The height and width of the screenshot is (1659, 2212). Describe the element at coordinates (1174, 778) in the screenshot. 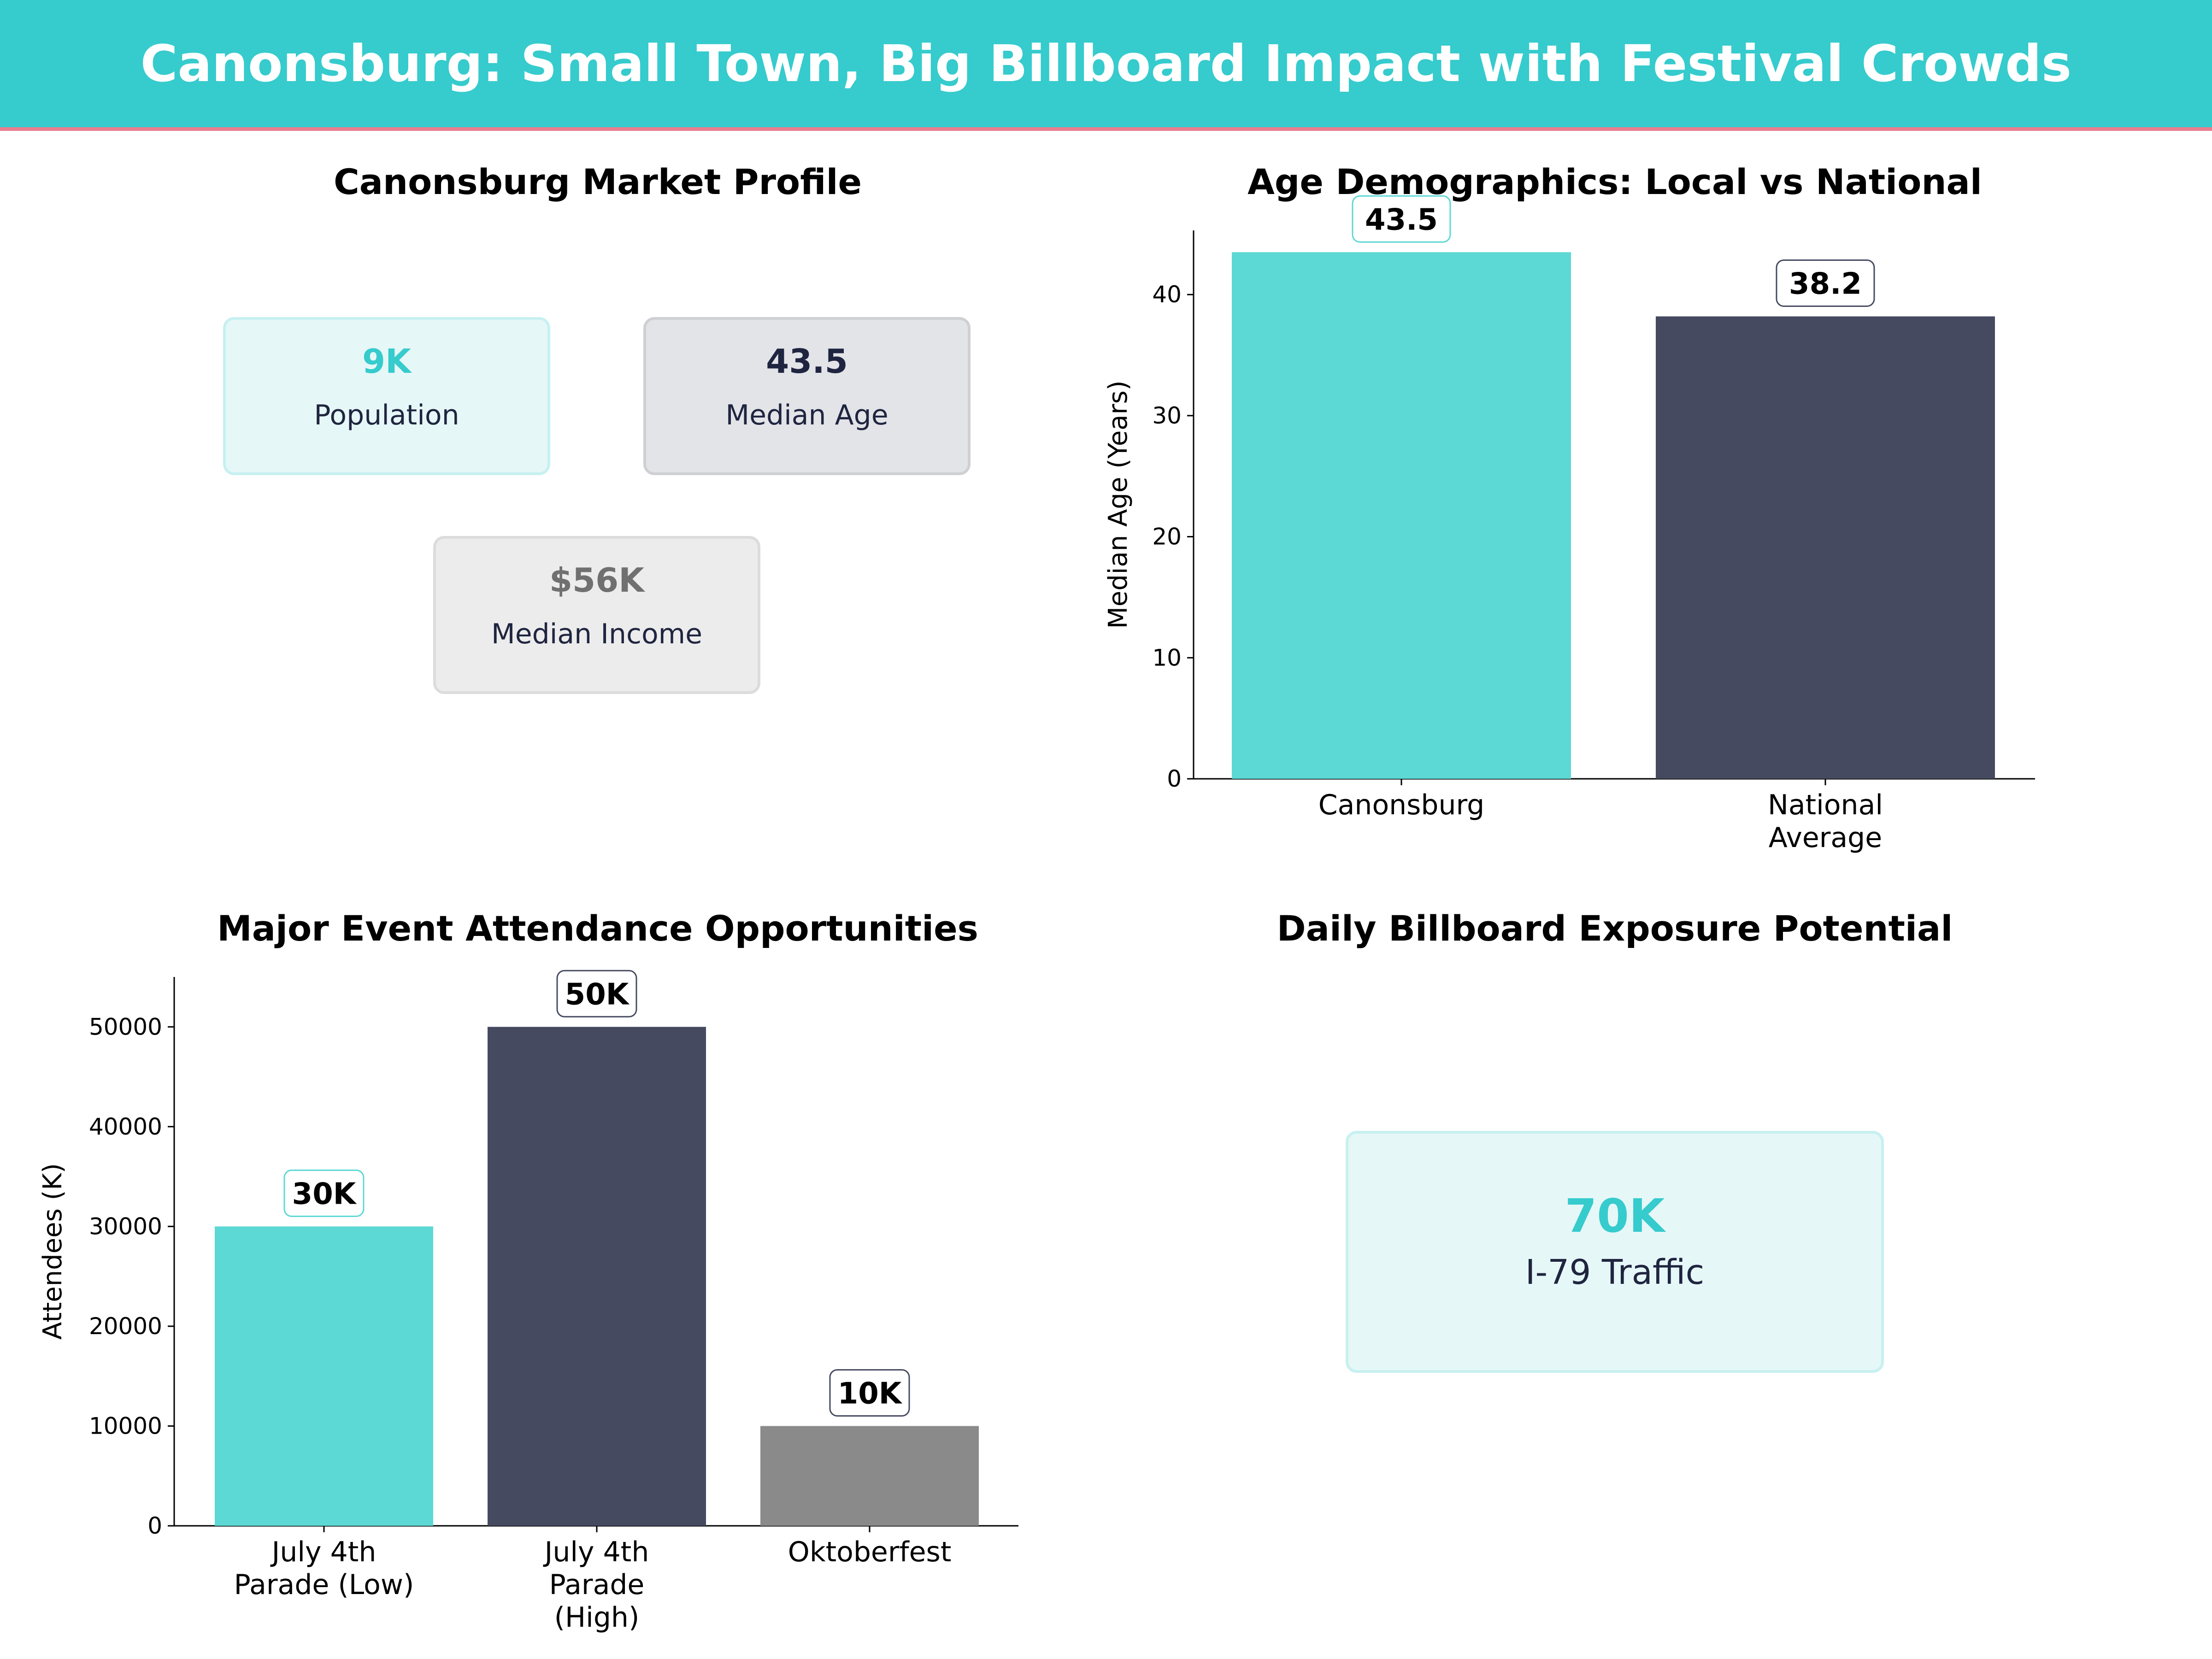

I see `age-y-tick-label: 0` at that location.